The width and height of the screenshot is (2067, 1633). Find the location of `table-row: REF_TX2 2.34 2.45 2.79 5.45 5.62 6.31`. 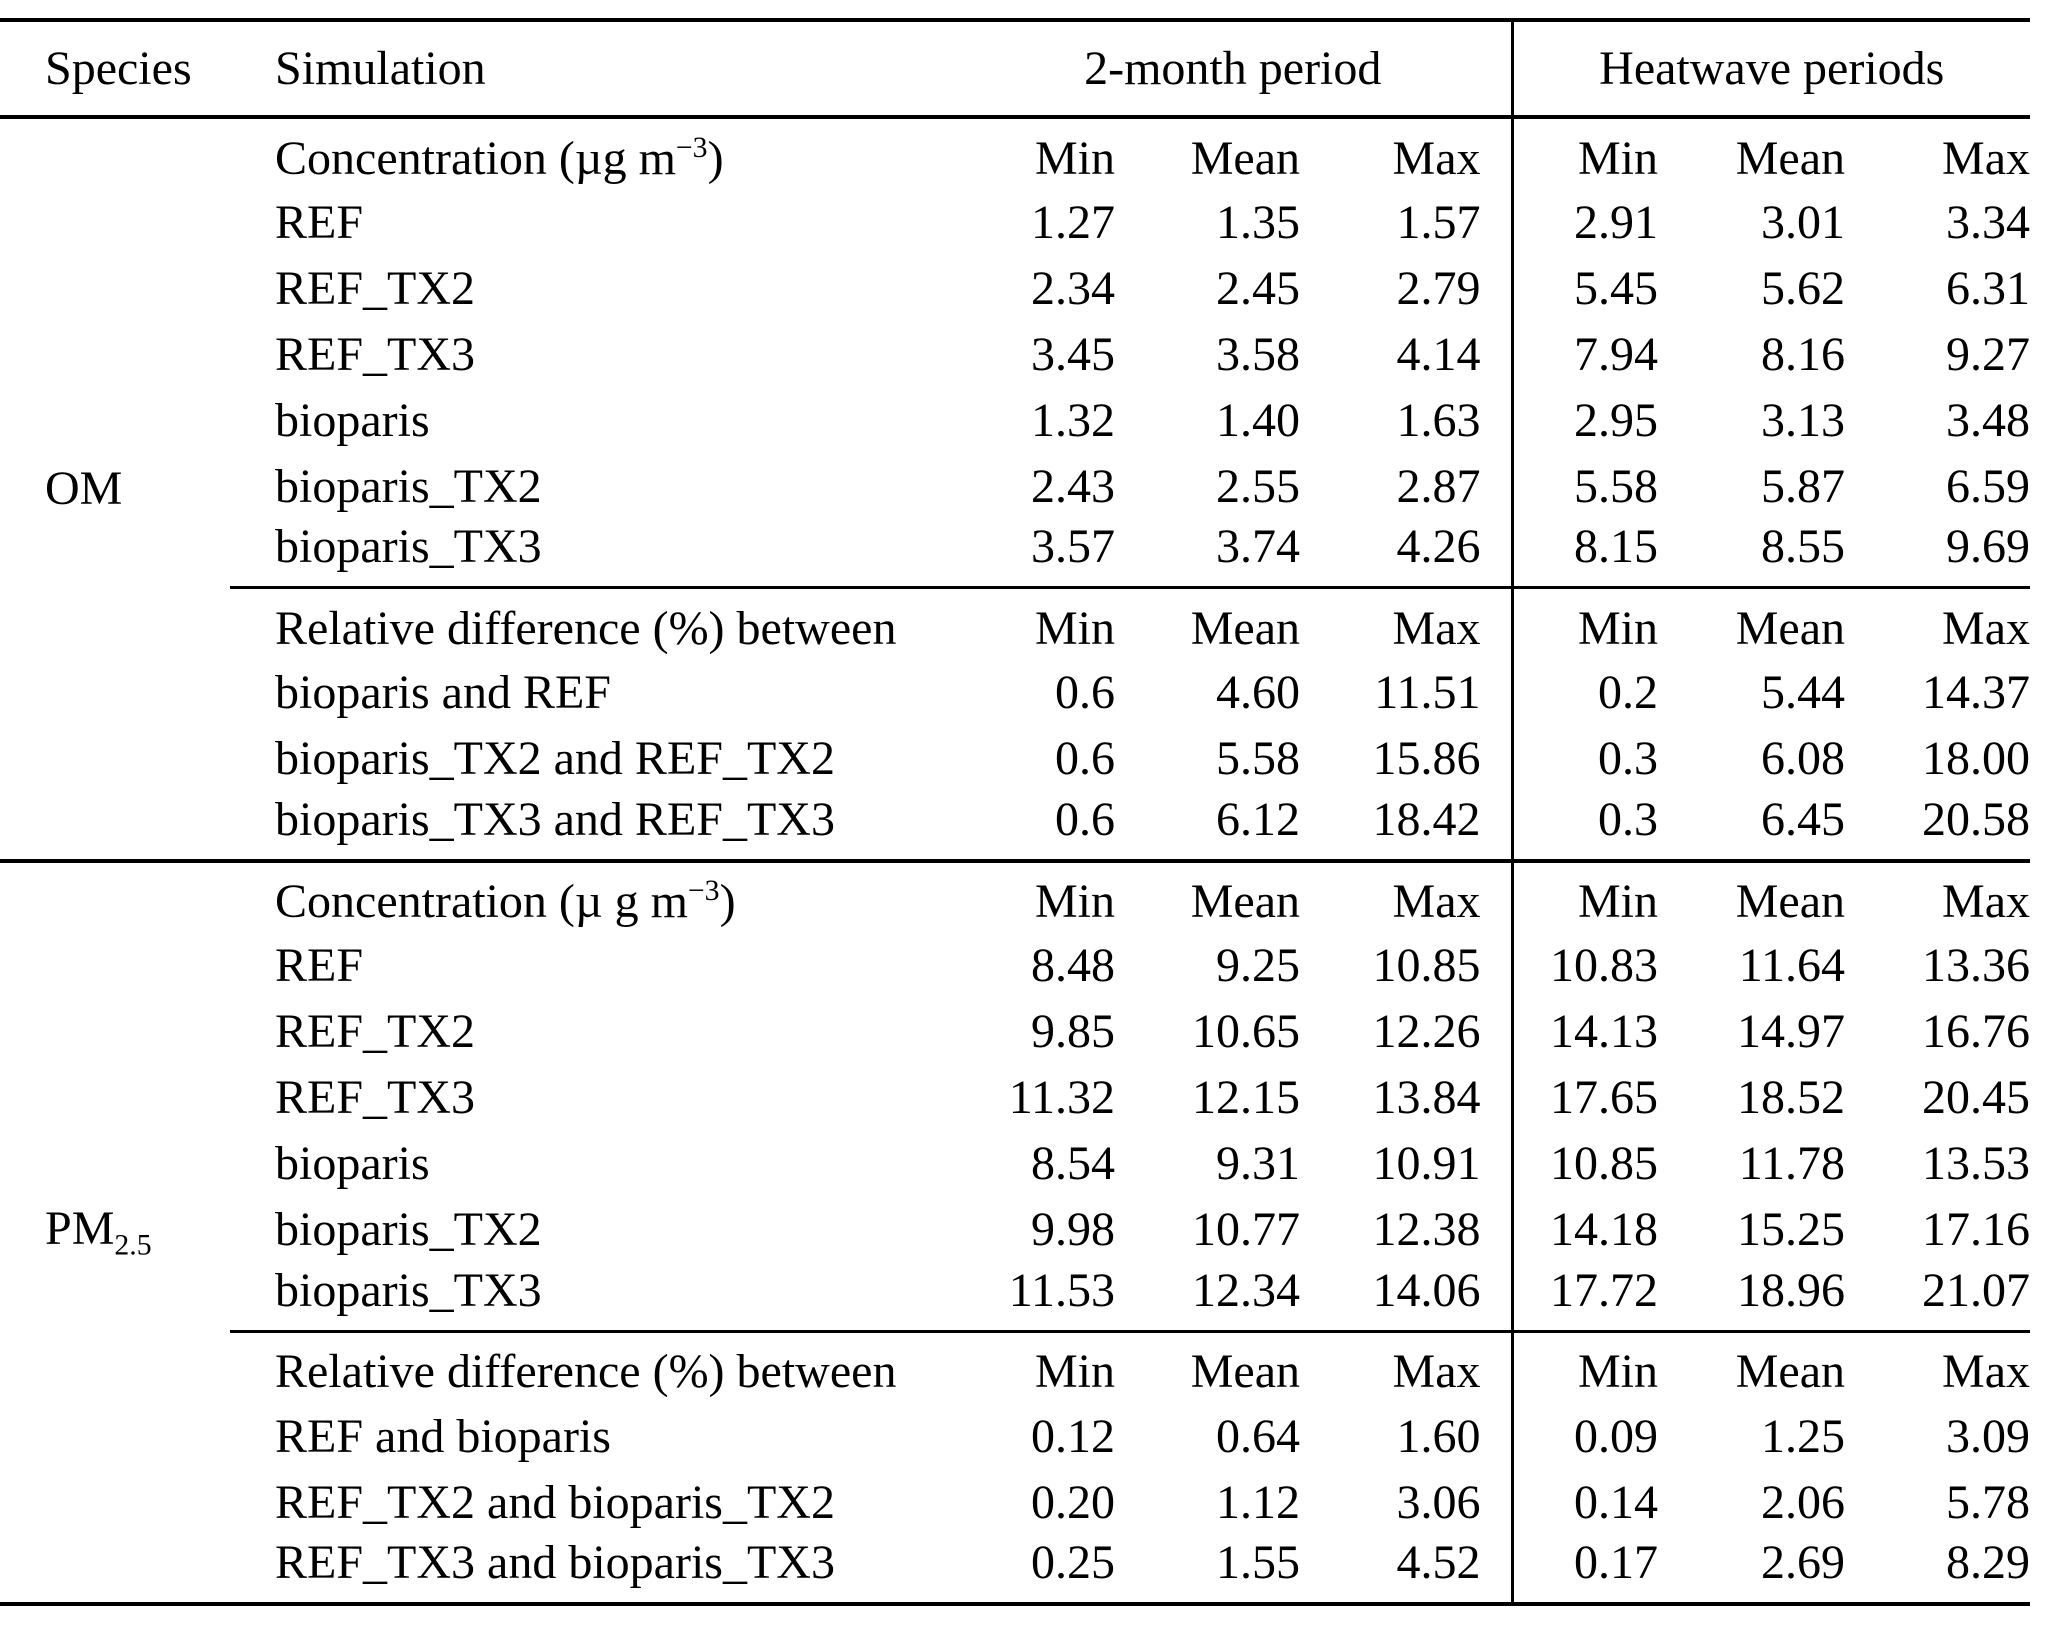

table-row: REF_TX2 2.34 2.45 2.79 5.45 5.62 6.31 is located at coordinates (1015, 288).